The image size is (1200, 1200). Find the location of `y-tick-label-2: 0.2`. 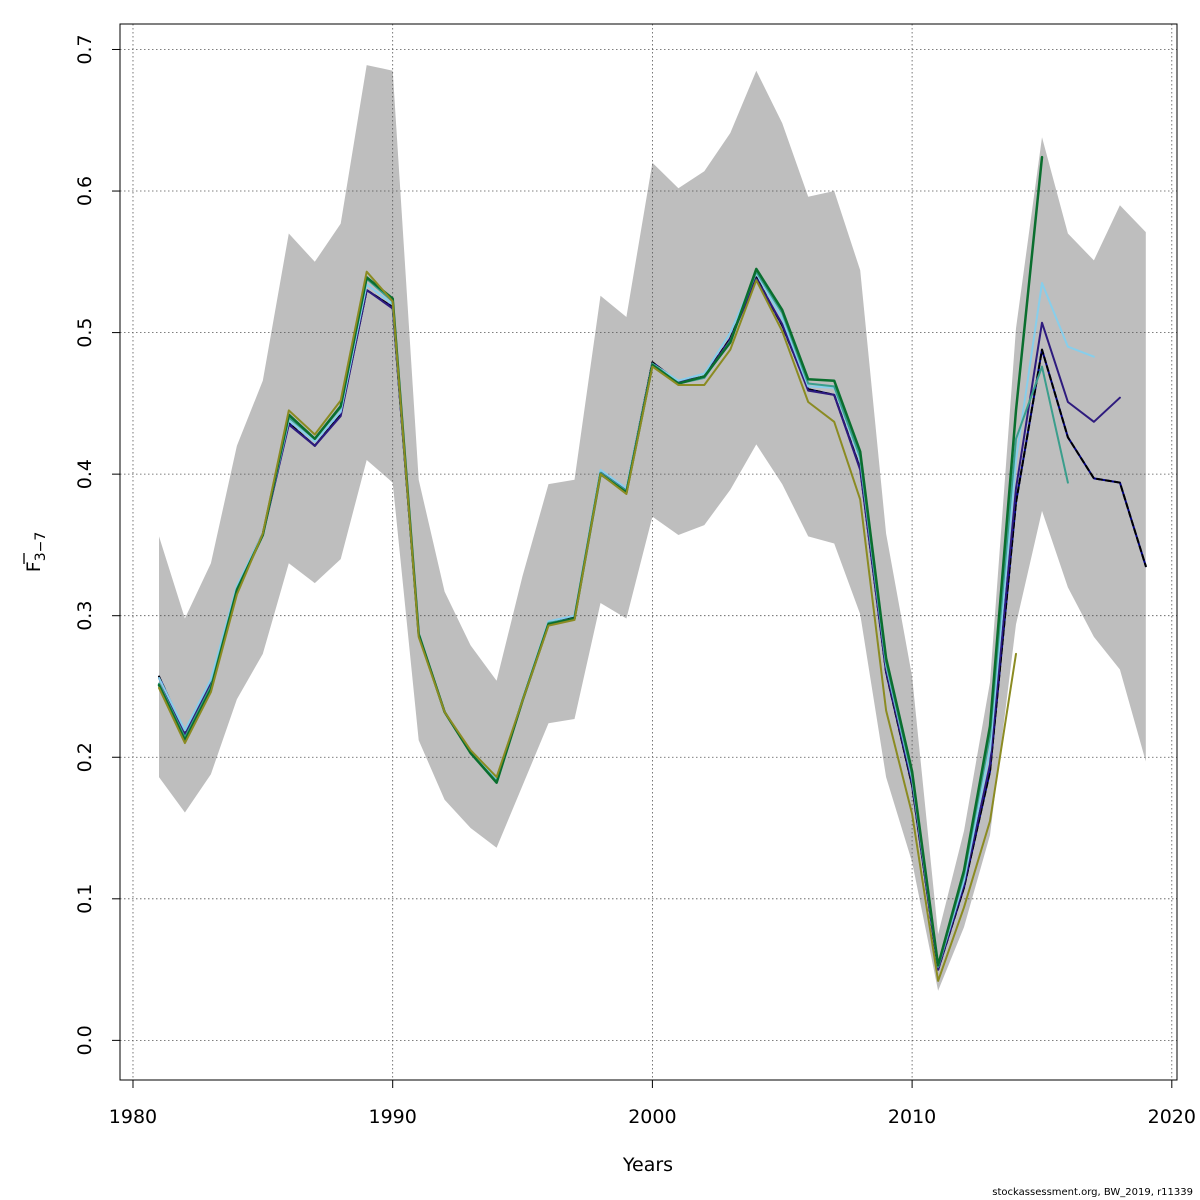

y-tick-label-2: 0.2 is located at coordinates (85, 757).